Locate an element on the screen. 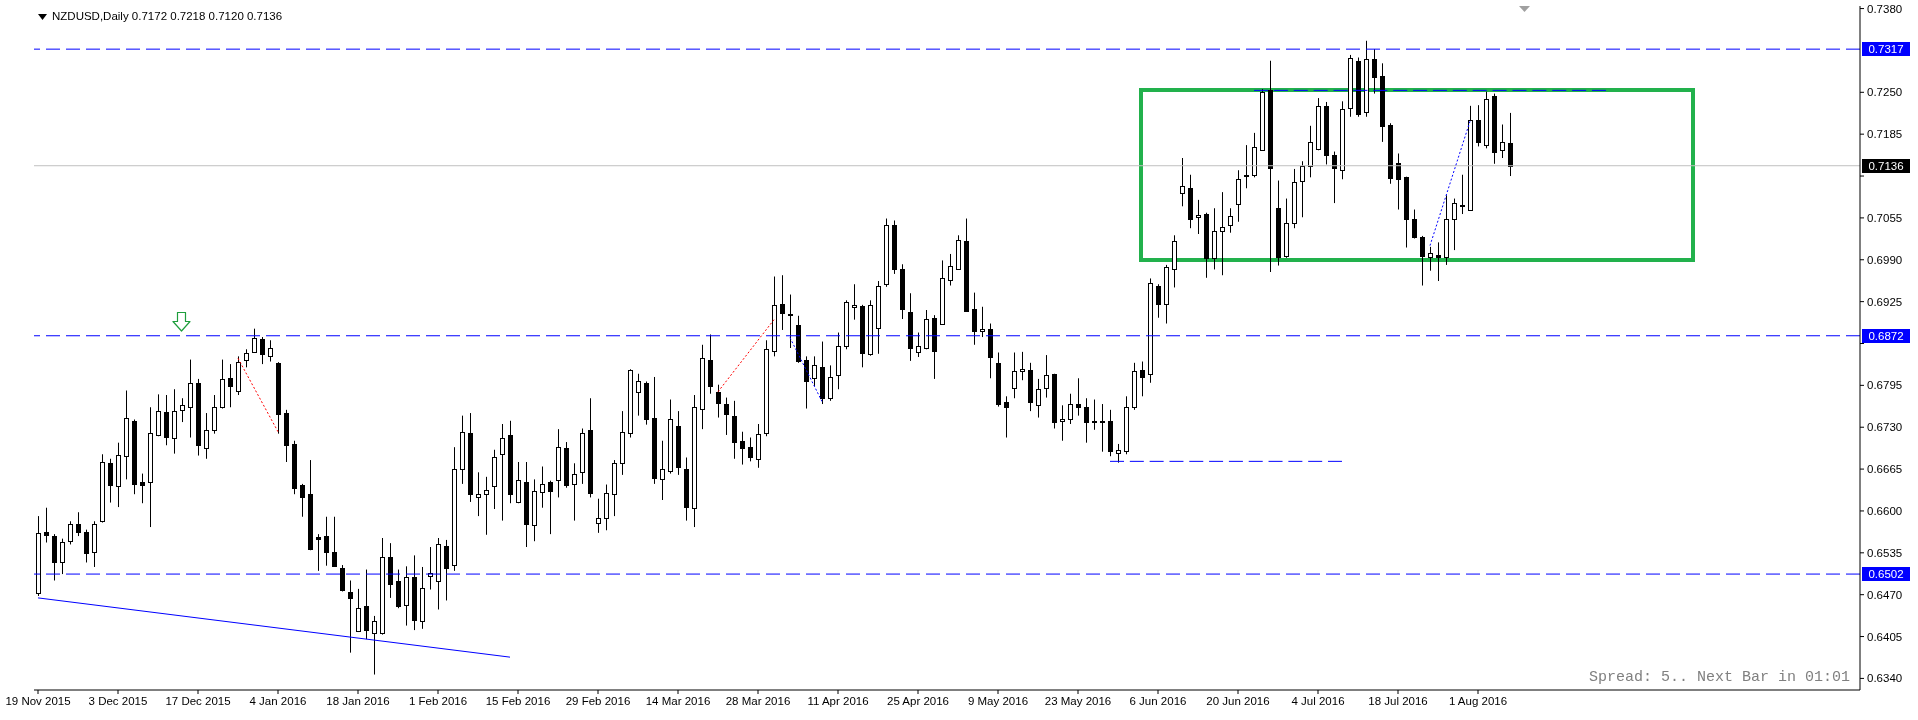 The height and width of the screenshot is (720, 1918). ref-line-label: 0.7317 is located at coordinates (1886, 49).